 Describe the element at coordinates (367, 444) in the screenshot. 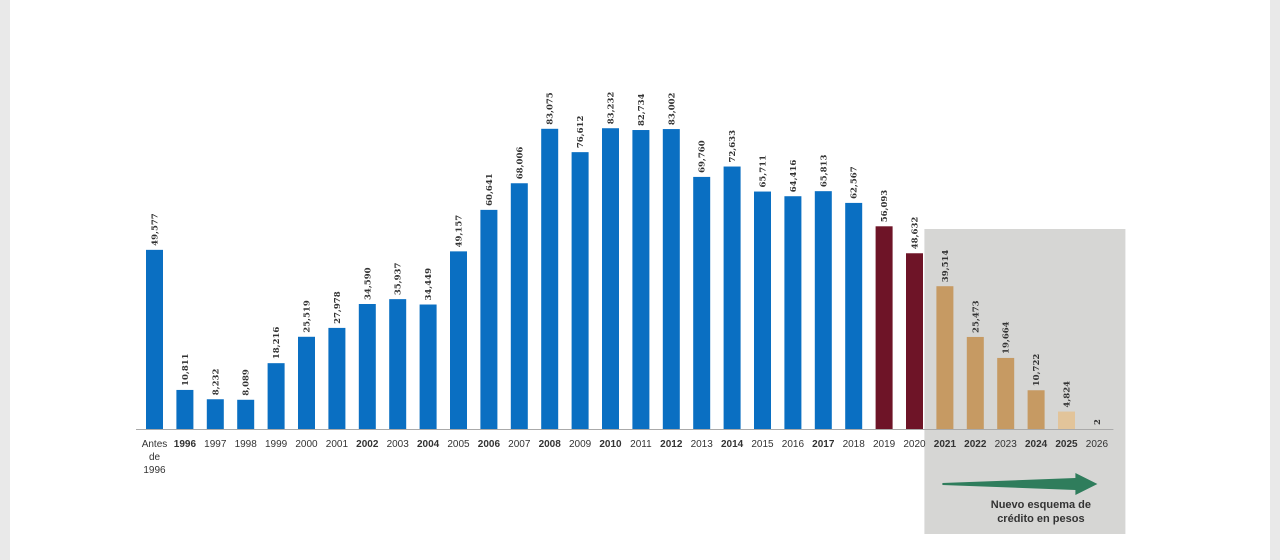

I see `x-tick-label: 2002` at that location.